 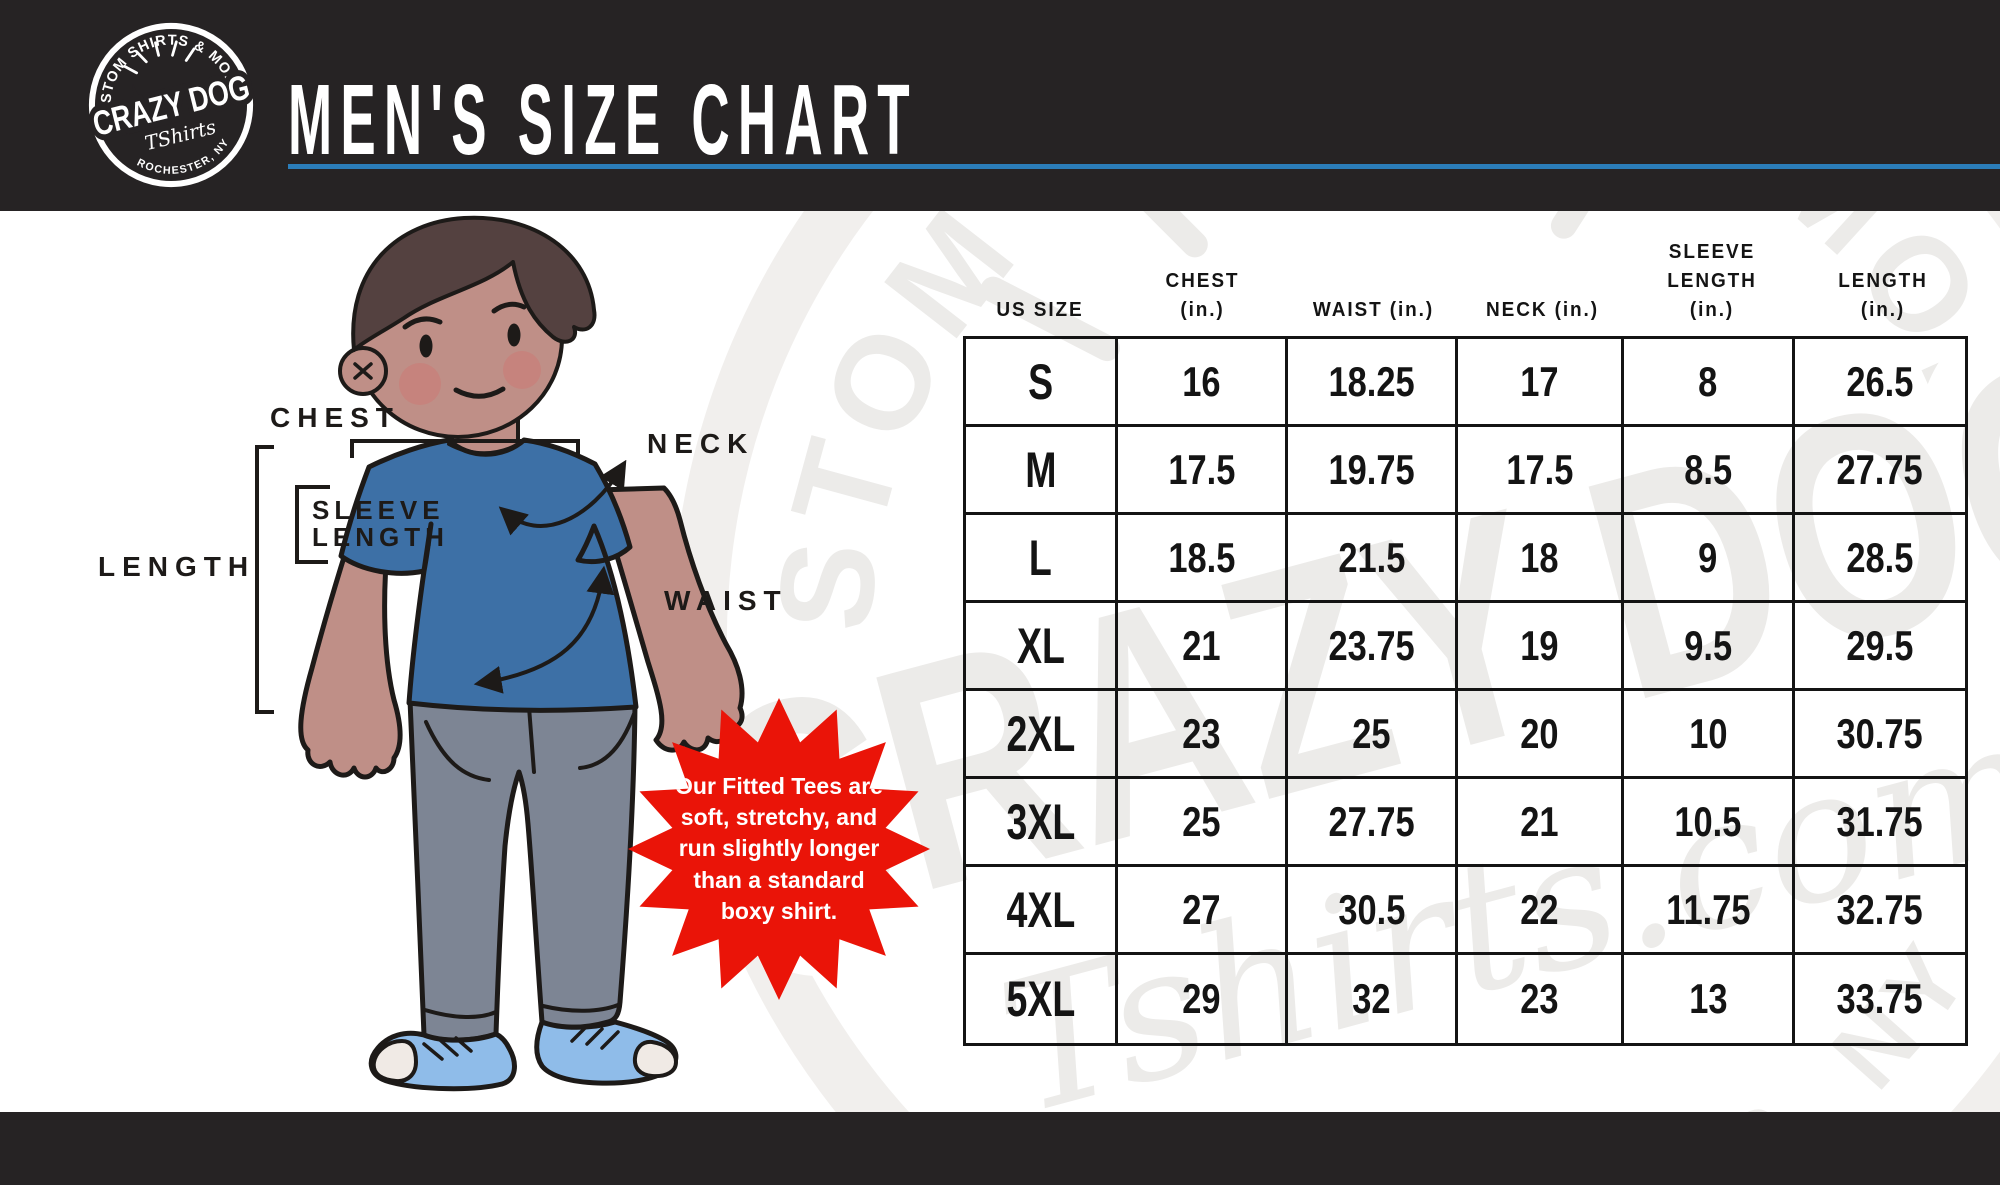 I want to click on cell-neck: 23, so click(x=1541, y=999).